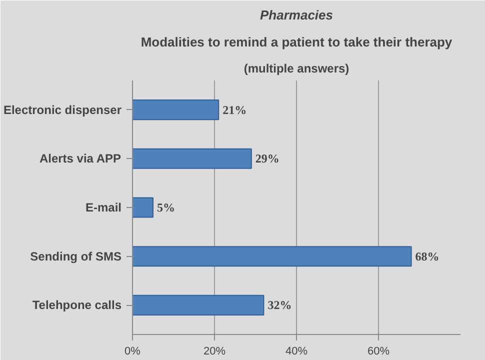  What do you see at coordinates (427, 256) in the screenshot?
I see `data-label: 68%` at bounding box center [427, 256].